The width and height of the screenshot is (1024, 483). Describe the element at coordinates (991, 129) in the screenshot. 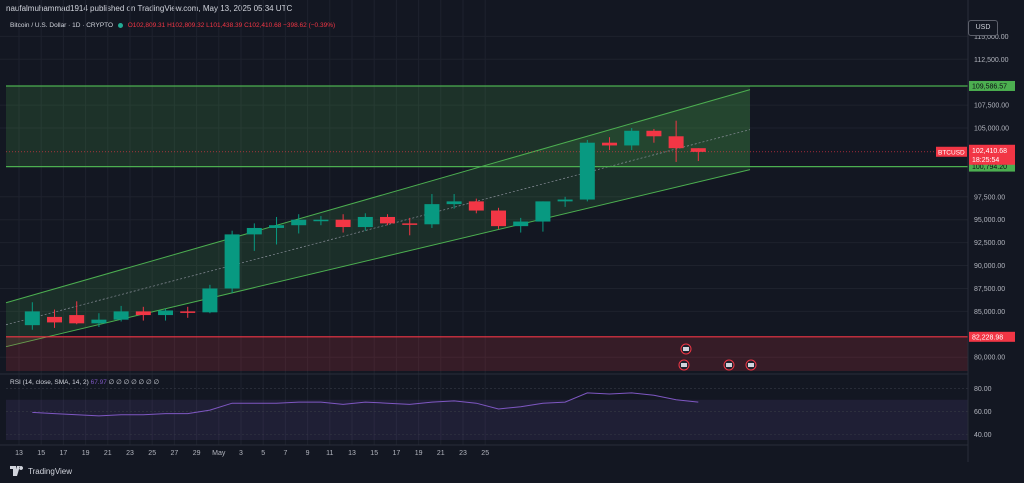

I see `price-tick-label: 105,000.00` at that location.